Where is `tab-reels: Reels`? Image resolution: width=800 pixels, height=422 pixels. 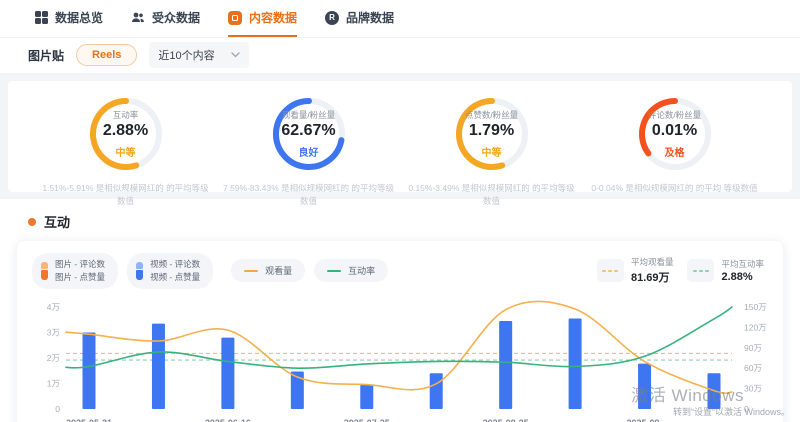
tab-reels: Reels is located at coordinates (107, 55).